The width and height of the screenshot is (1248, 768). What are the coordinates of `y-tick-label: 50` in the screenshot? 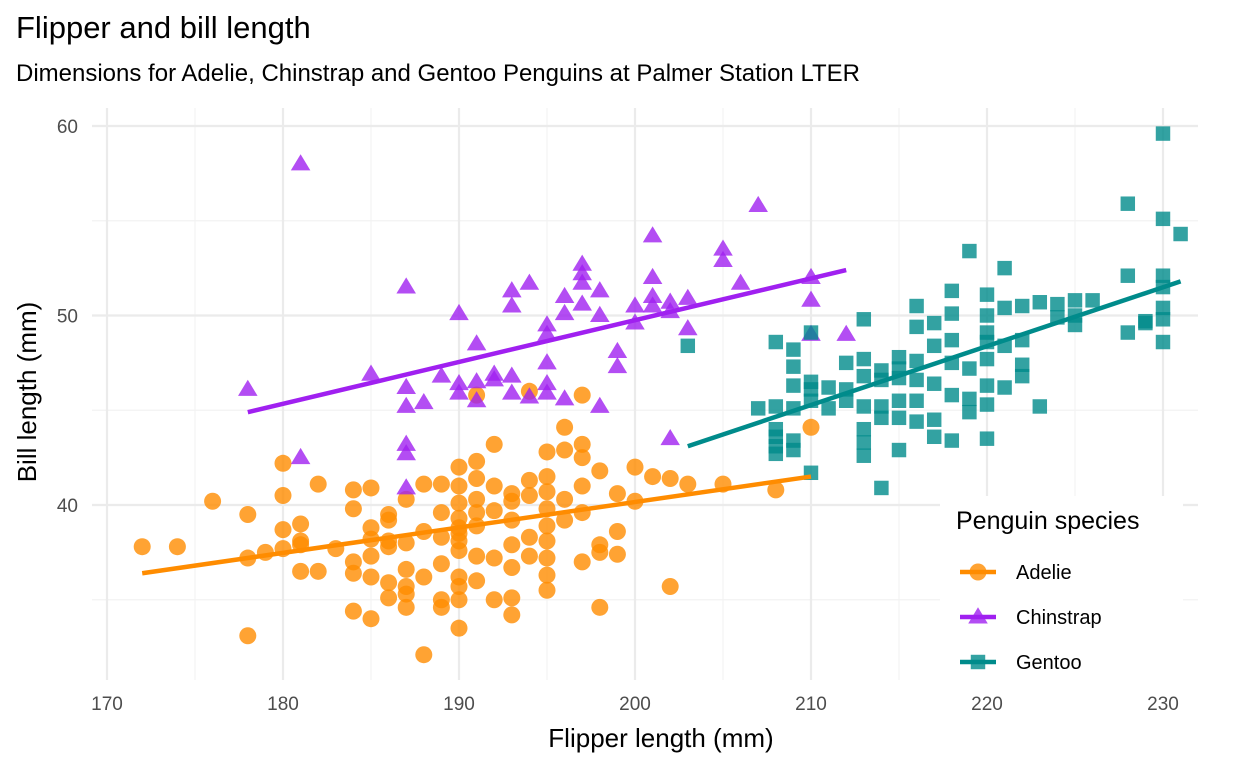 It's located at (67, 317).